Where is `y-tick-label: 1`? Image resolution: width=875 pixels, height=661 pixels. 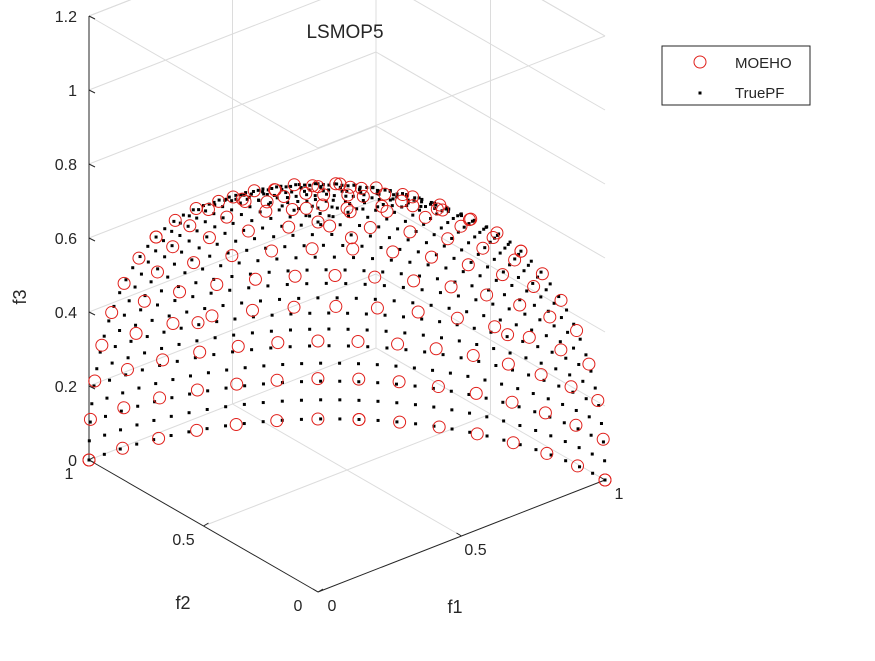 y-tick-label: 1 is located at coordinates (69, 474).